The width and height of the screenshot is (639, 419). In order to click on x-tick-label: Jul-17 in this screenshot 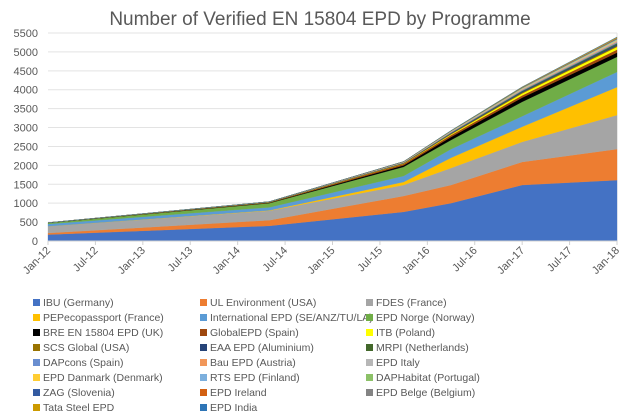, I will do `click(560, 260)`.